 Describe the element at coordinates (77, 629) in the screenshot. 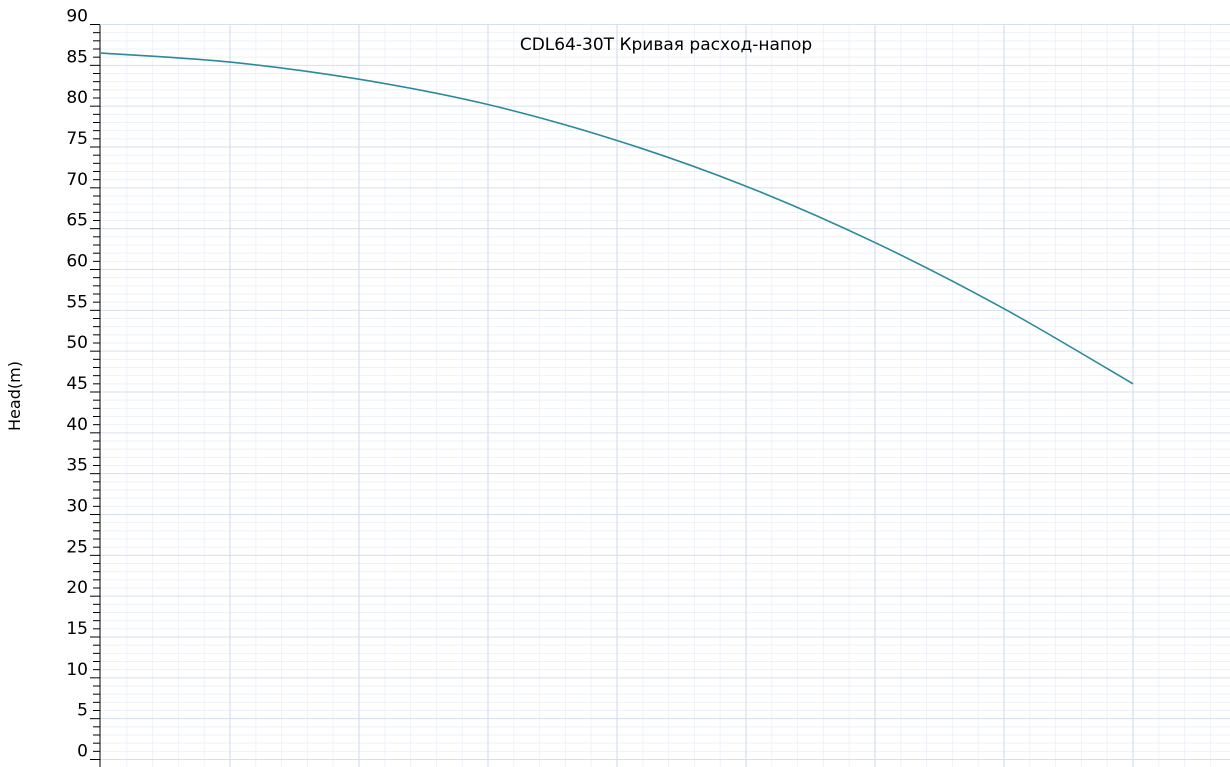

I see `y-tick-label: 15` at that location.